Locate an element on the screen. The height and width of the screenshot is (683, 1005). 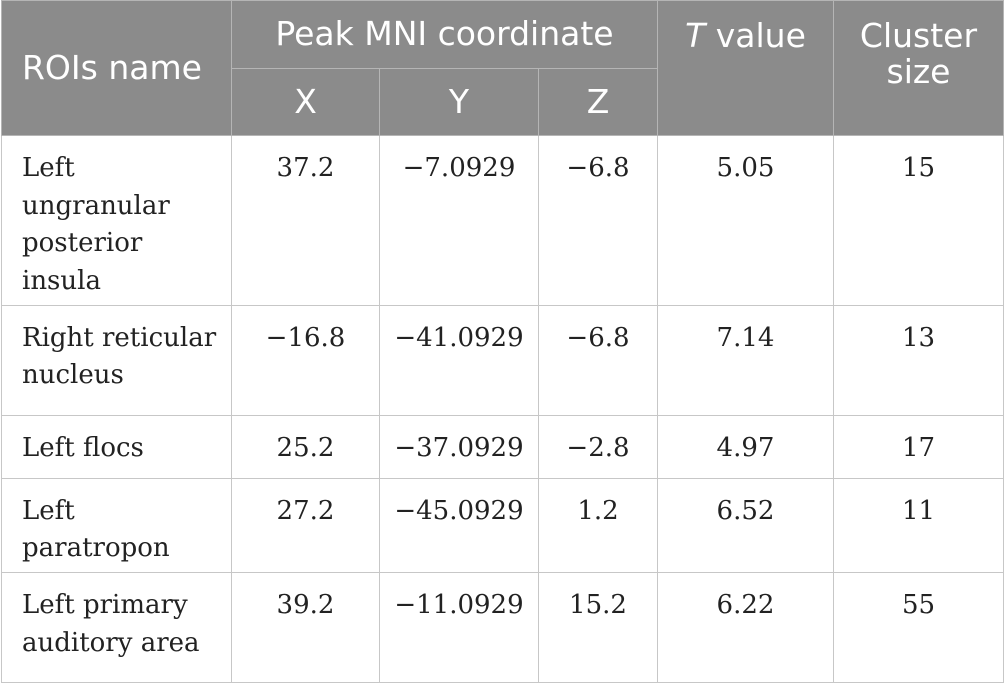
cell-y: −45.0929 is located at coordinates (459, 525).